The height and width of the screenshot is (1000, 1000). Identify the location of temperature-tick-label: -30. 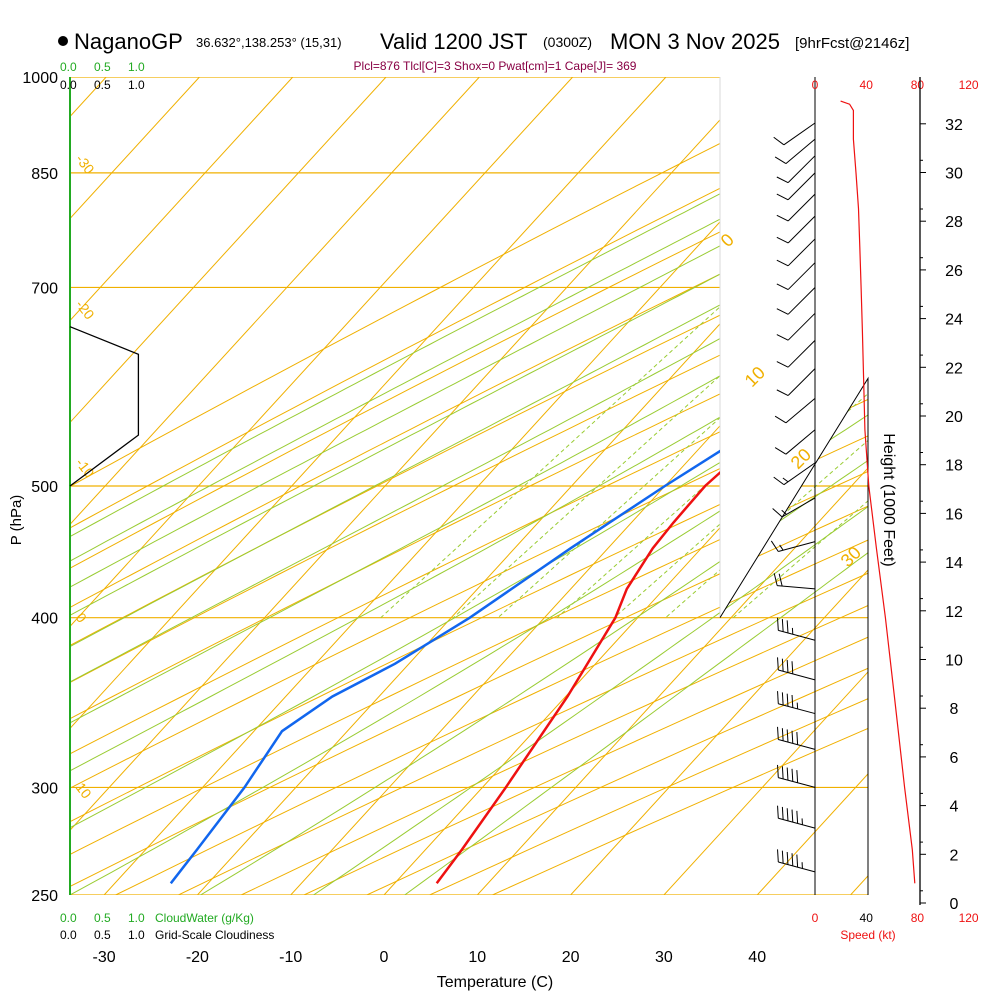
(104, 957).